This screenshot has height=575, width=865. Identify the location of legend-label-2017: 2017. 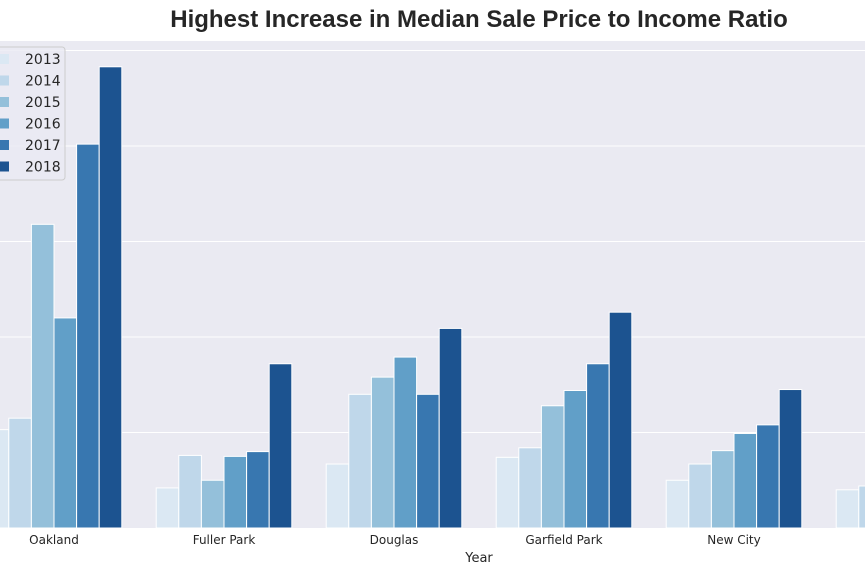
(43, 146).